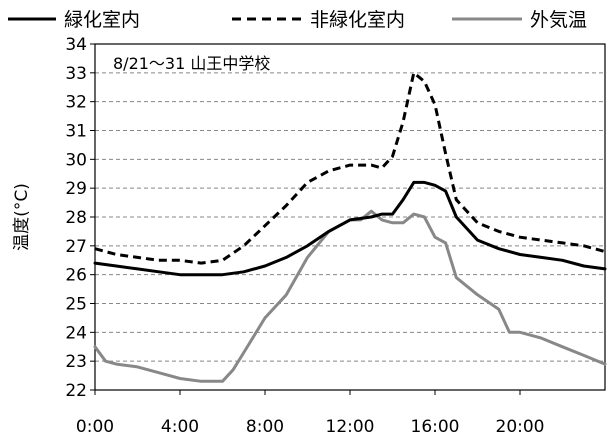 This screenshot has height=441, width=607. I want to click on legend-label-0: 緑化室内, so click(102, 20).